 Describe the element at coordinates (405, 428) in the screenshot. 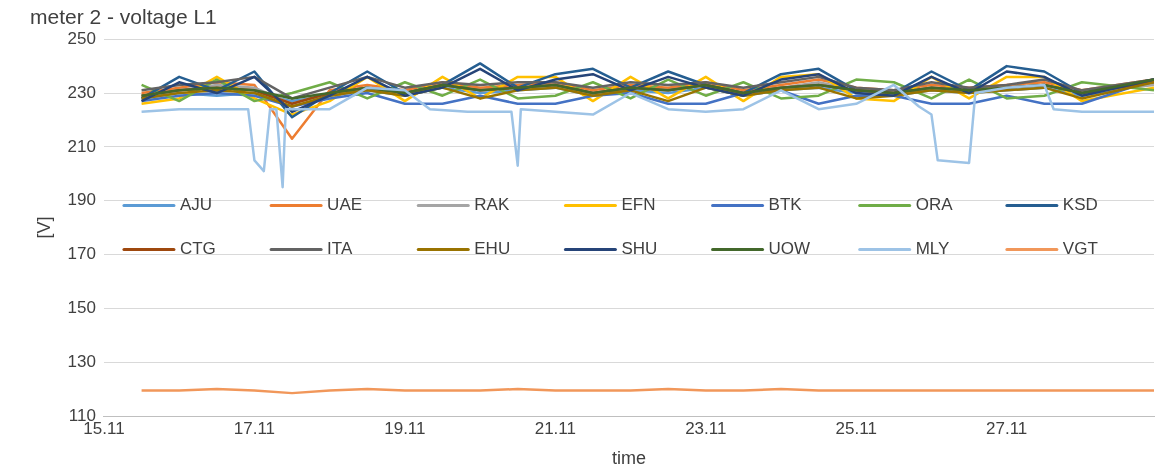

I see `x-tick-label: 19.11` at that location.